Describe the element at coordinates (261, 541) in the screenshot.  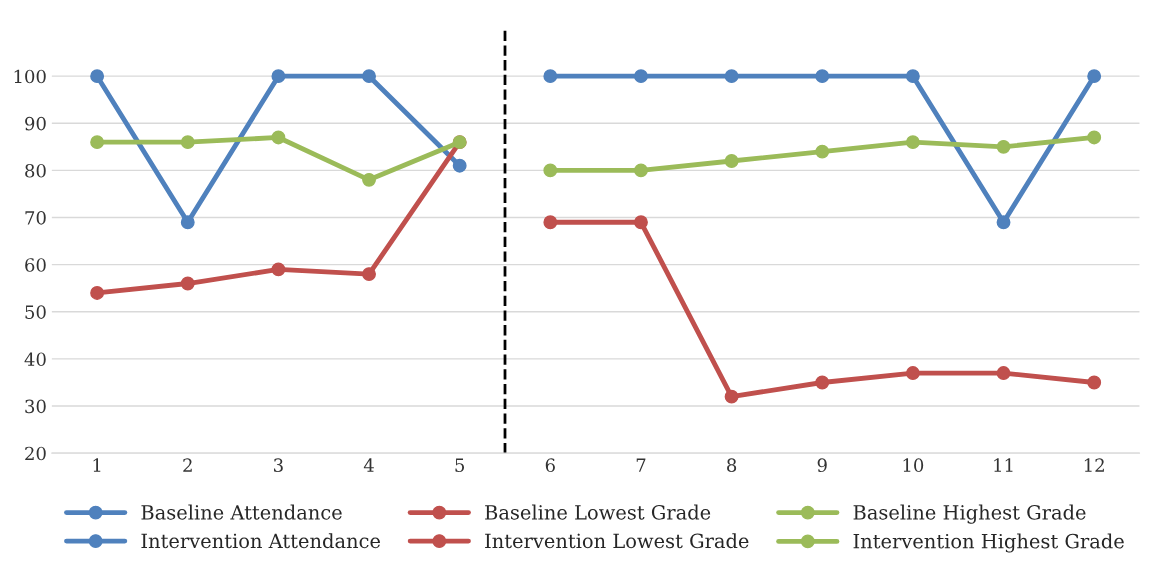
I see `legend-label: Intervention Attendance` at that location.